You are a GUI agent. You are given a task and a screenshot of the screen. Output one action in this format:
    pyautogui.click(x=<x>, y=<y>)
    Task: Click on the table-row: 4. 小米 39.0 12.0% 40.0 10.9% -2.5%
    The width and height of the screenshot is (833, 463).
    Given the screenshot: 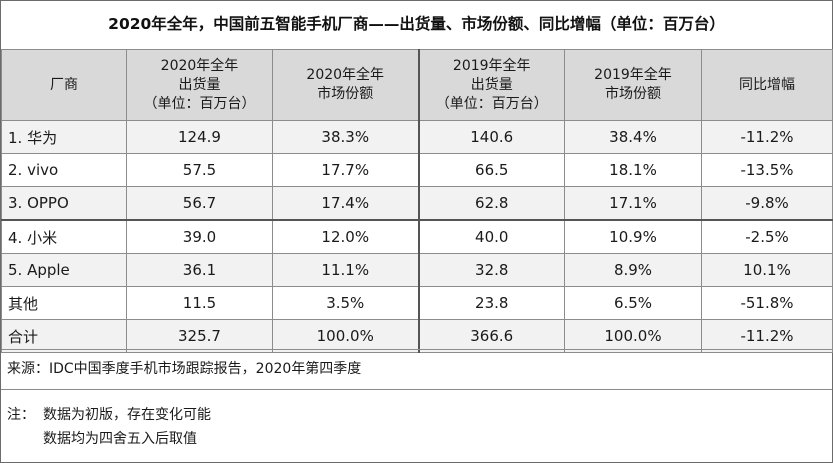 What is the action you would take?
    pyautogui.click(x=417, y=236)
    